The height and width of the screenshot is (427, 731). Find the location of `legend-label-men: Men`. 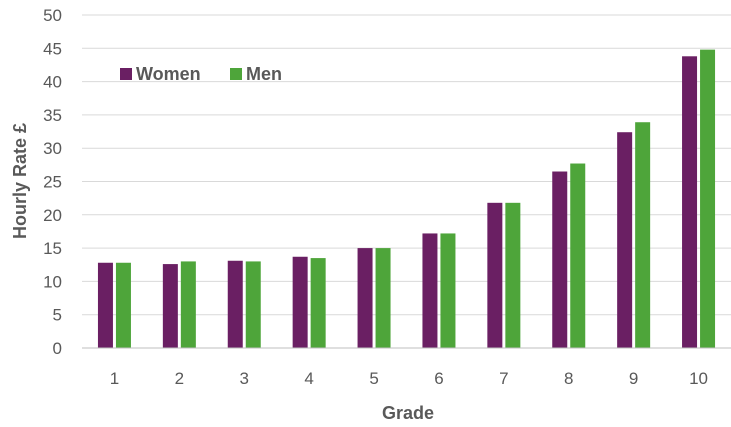

legend-label-men: Men is located at coordinates (264, 74).